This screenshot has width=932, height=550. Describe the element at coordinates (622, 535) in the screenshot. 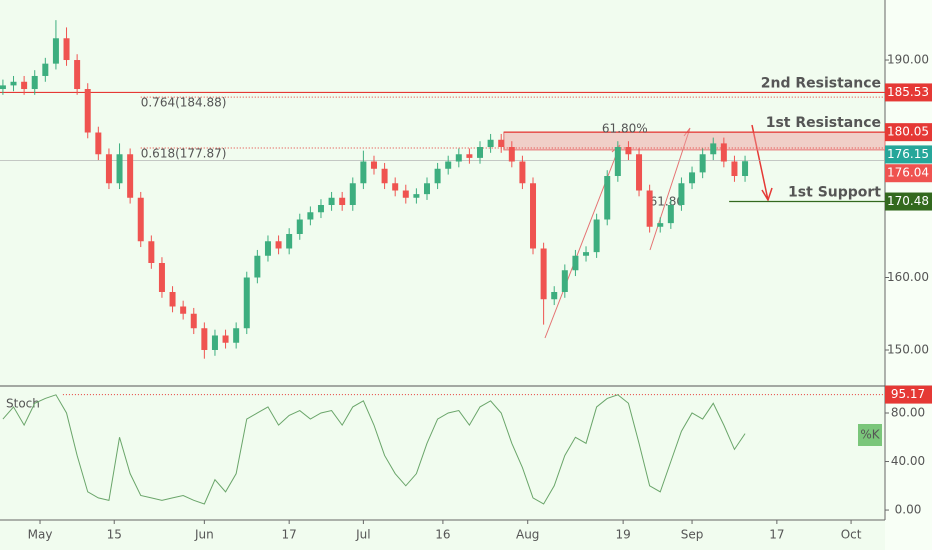

I see `x-tick-label: 19` at that location.